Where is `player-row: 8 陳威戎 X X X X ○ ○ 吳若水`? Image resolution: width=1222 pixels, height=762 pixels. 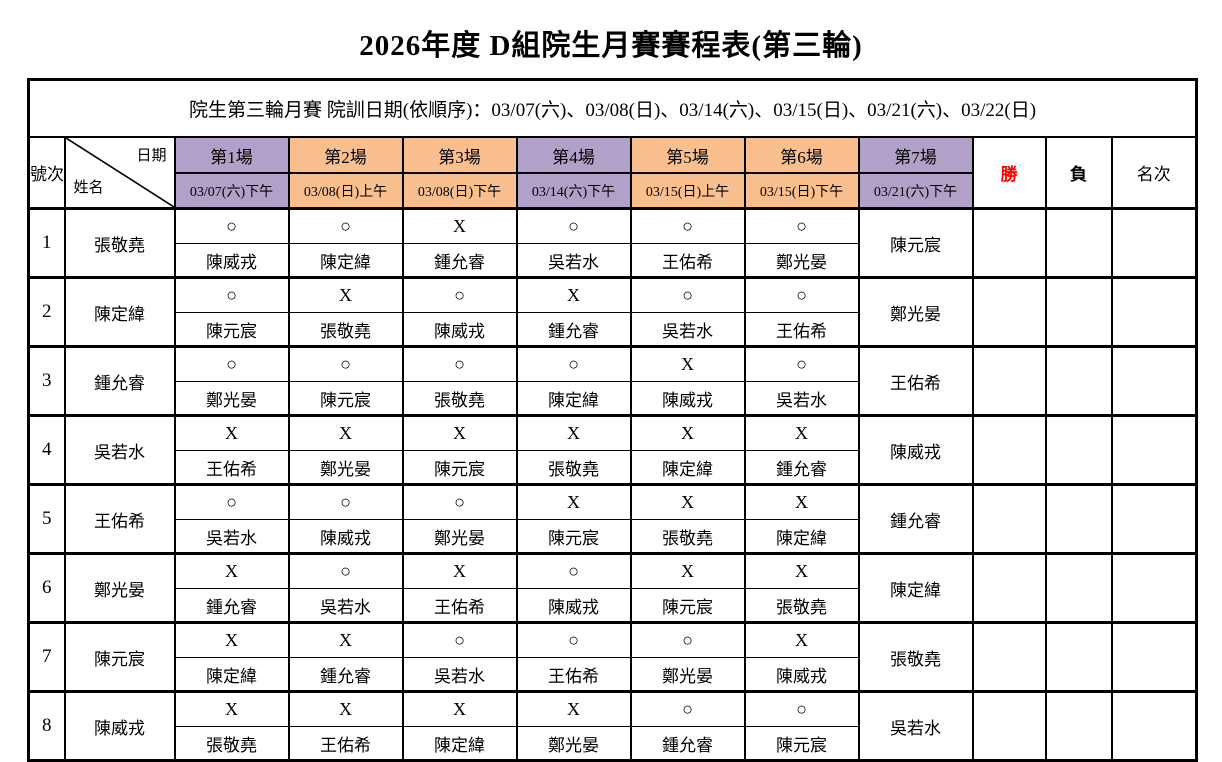
player-row: 8 陳威戎 X X X X ○ ○ 吳若水 is located at coordinates (612, 726).